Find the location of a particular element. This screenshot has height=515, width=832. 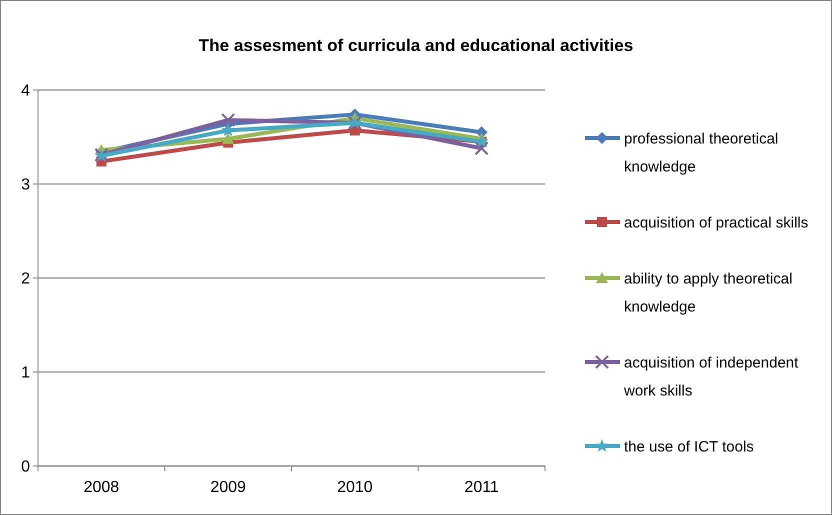

legend-label: professional theoretical knowledge is located at coordinates (701, 153).